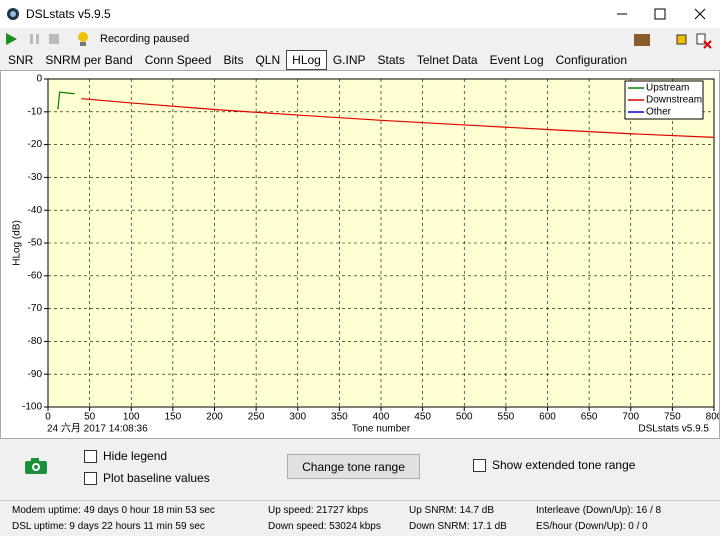 This screenshot has height=536, width=720. Describe the element at coordinates (35, 308) in the screenshot. I see `y-tick-label: -70` at that location.